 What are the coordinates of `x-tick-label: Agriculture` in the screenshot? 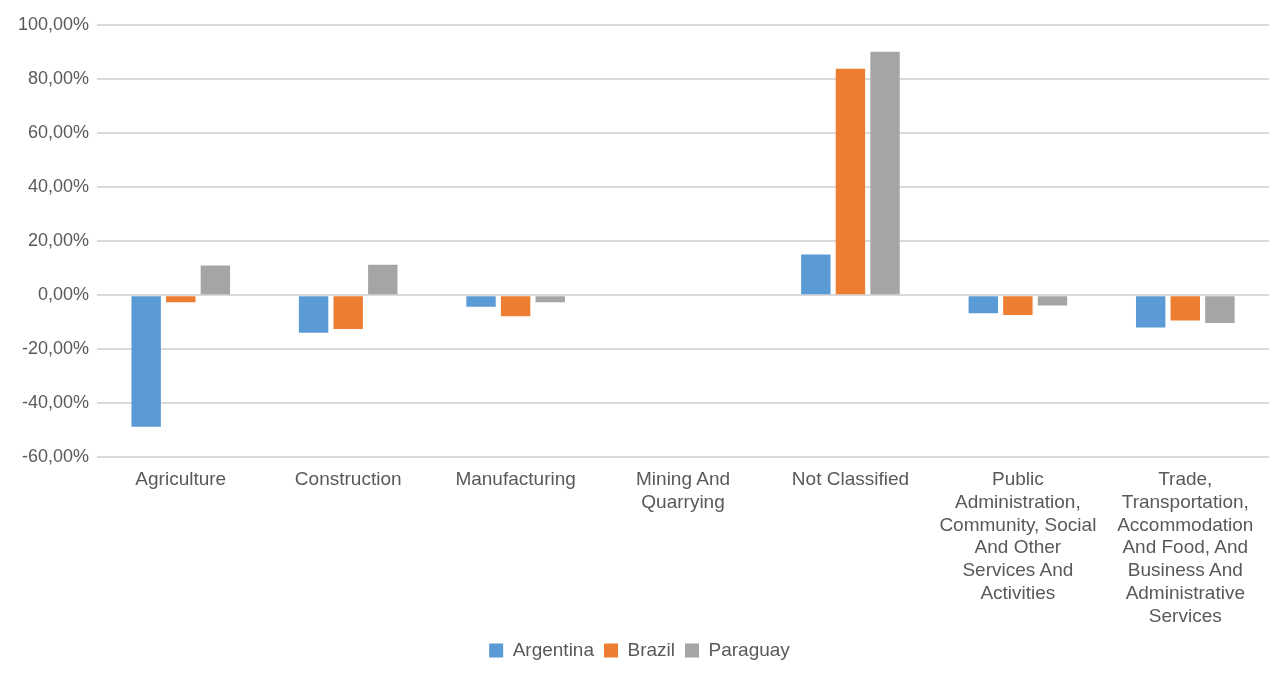 It's located at (181, 479).